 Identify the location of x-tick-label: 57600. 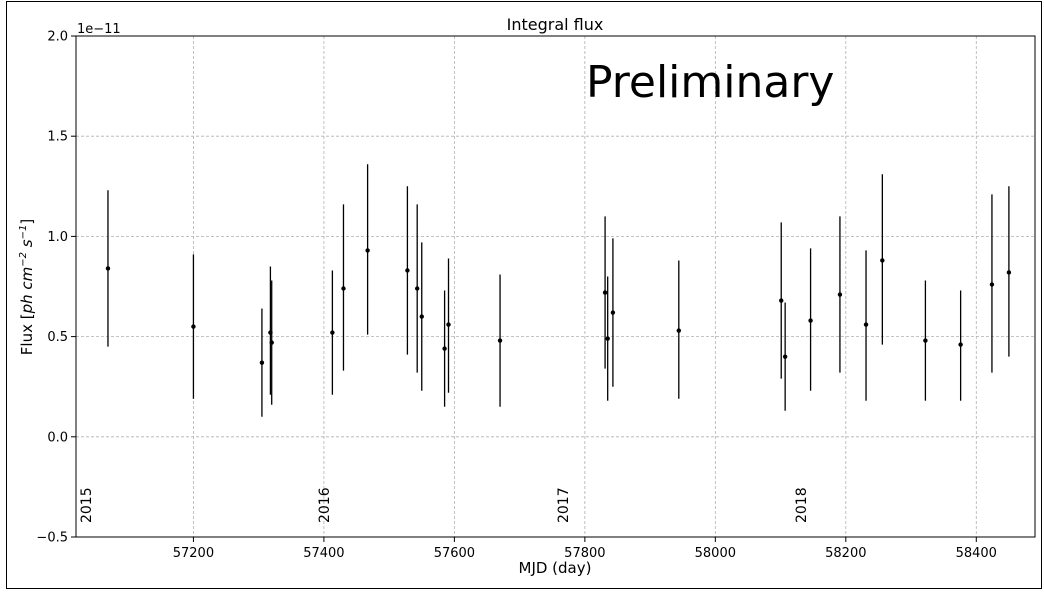
(454, 553).